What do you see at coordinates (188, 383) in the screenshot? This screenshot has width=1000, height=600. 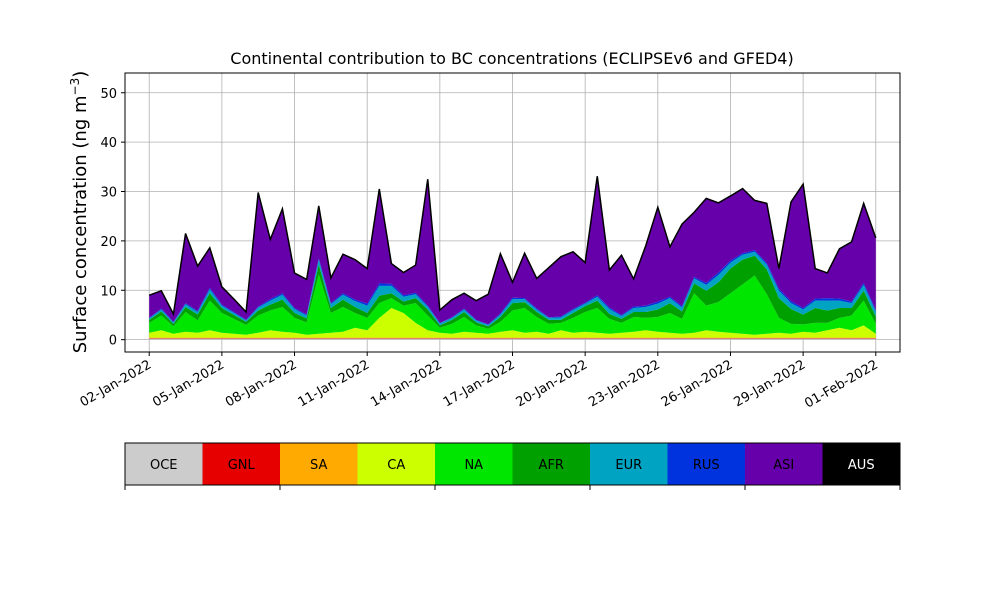 I see `x-tick-label: 05-Jan-2022` at bounding box center [188, 383].